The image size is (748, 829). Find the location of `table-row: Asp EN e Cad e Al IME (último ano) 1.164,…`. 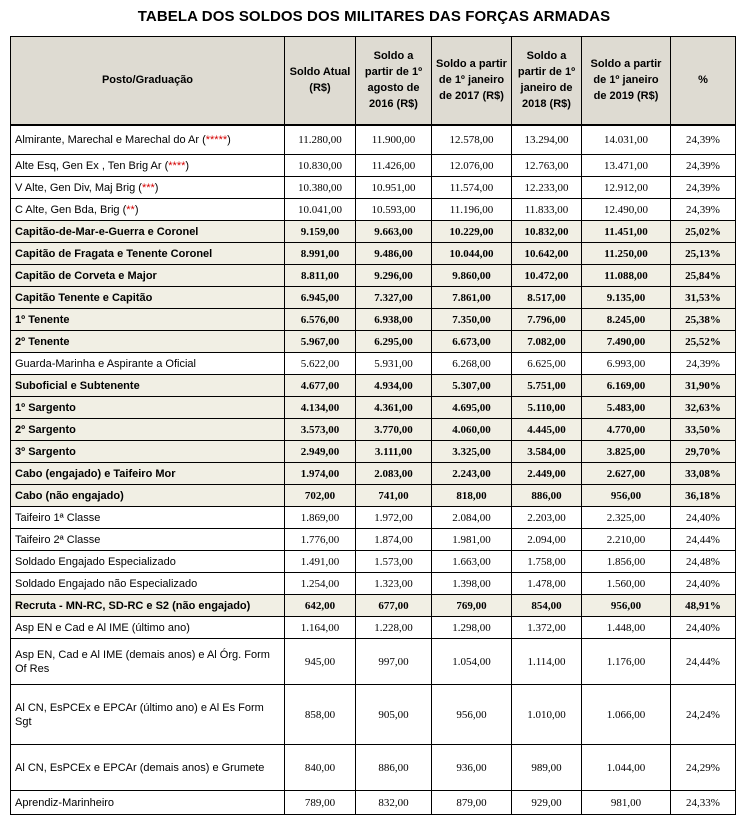

table-row: Asp EN e Cad e Al IME (último ano) 1.164,… is located at coordinates (373, 627).